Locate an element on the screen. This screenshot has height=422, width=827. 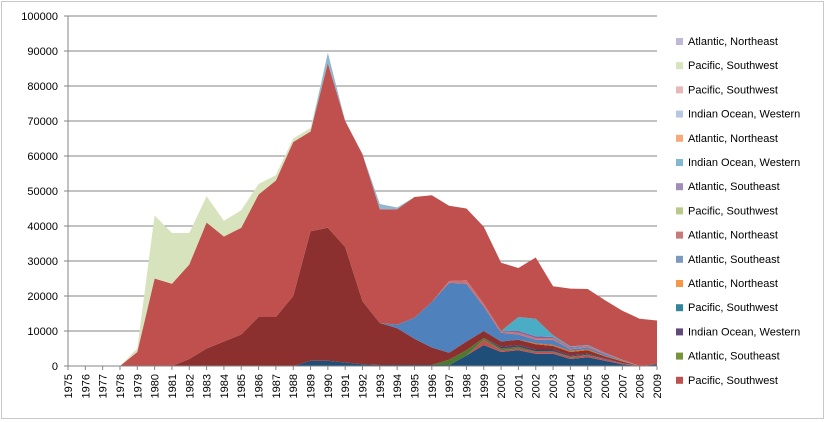
x-tick-label: 1996 is located at coordinates (433, 386).